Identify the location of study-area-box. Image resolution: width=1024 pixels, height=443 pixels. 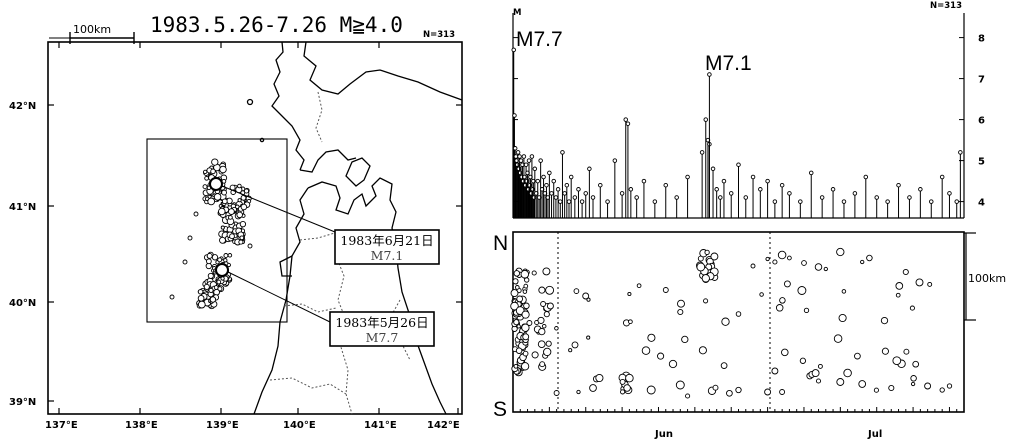
(217, 230).